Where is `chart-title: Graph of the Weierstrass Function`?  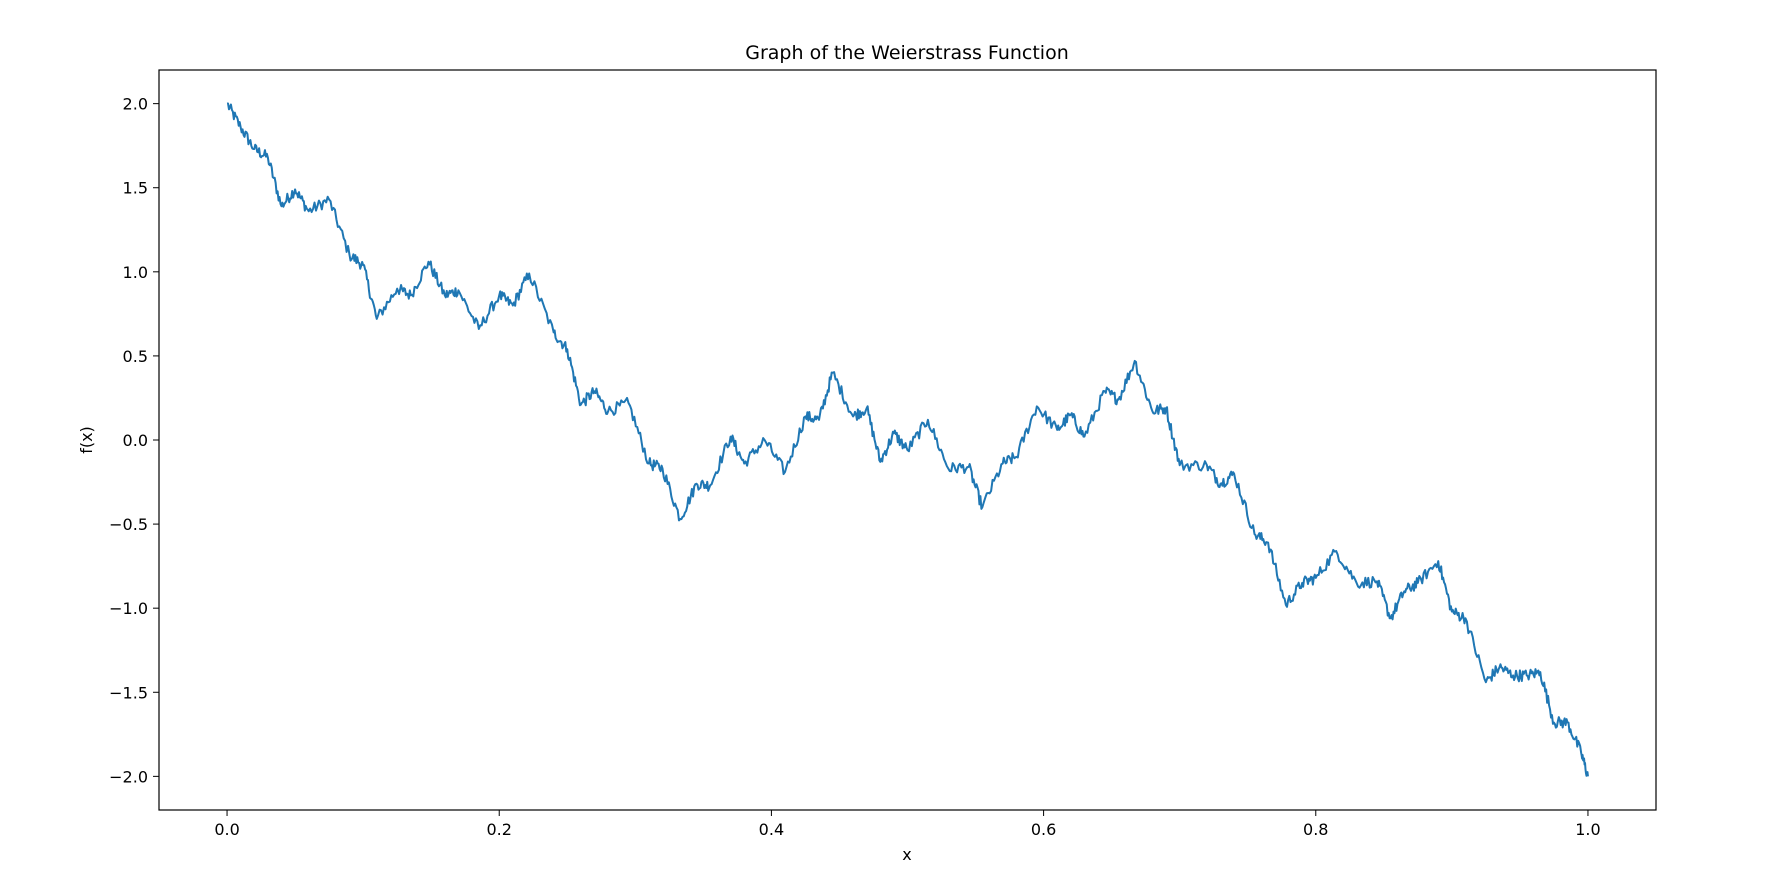 chart-title: Graph of the Weierstrass Function is located at coordinates (907, 53).